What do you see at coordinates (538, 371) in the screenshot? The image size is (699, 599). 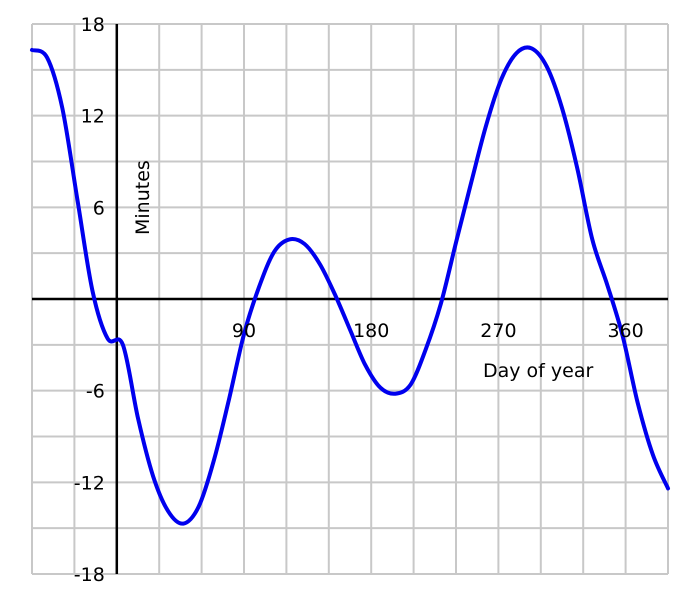 I see `x-axis-label: Day of year` at bounding box center [538, 371].